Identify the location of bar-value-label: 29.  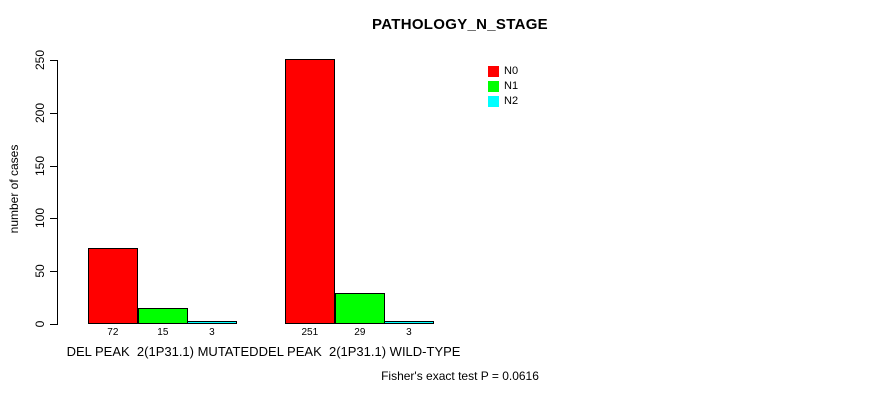
(360, 332).